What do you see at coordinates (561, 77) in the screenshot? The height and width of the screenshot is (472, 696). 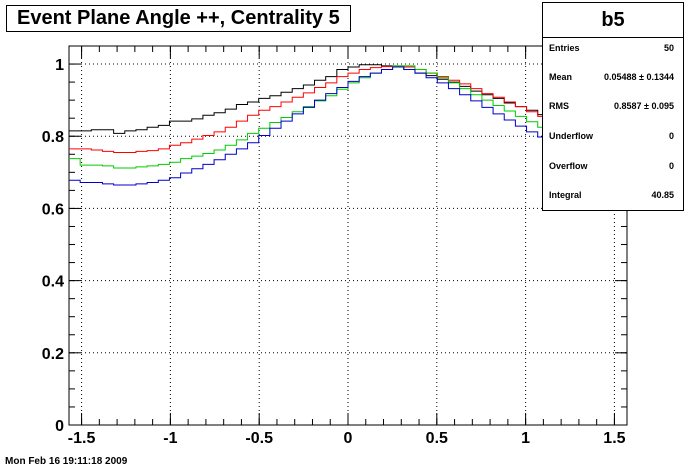 I see `stat-label: Mean` at bounding box center [561, 77].